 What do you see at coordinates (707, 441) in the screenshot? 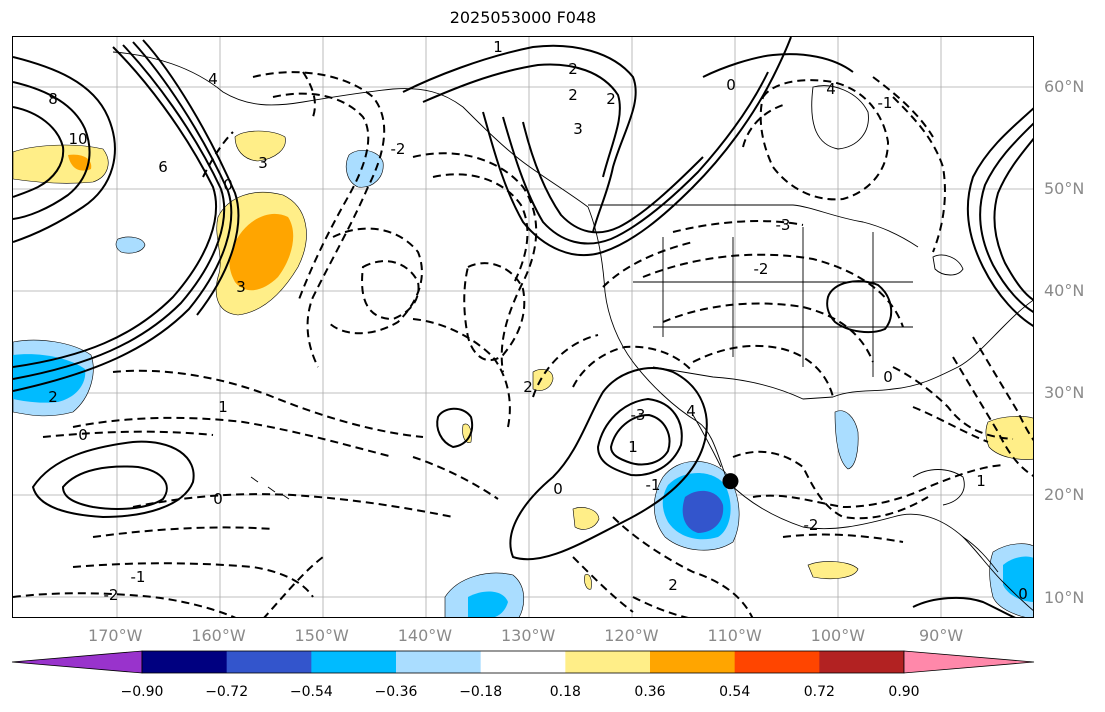
I see `baja` at bounding box center [707, 441].